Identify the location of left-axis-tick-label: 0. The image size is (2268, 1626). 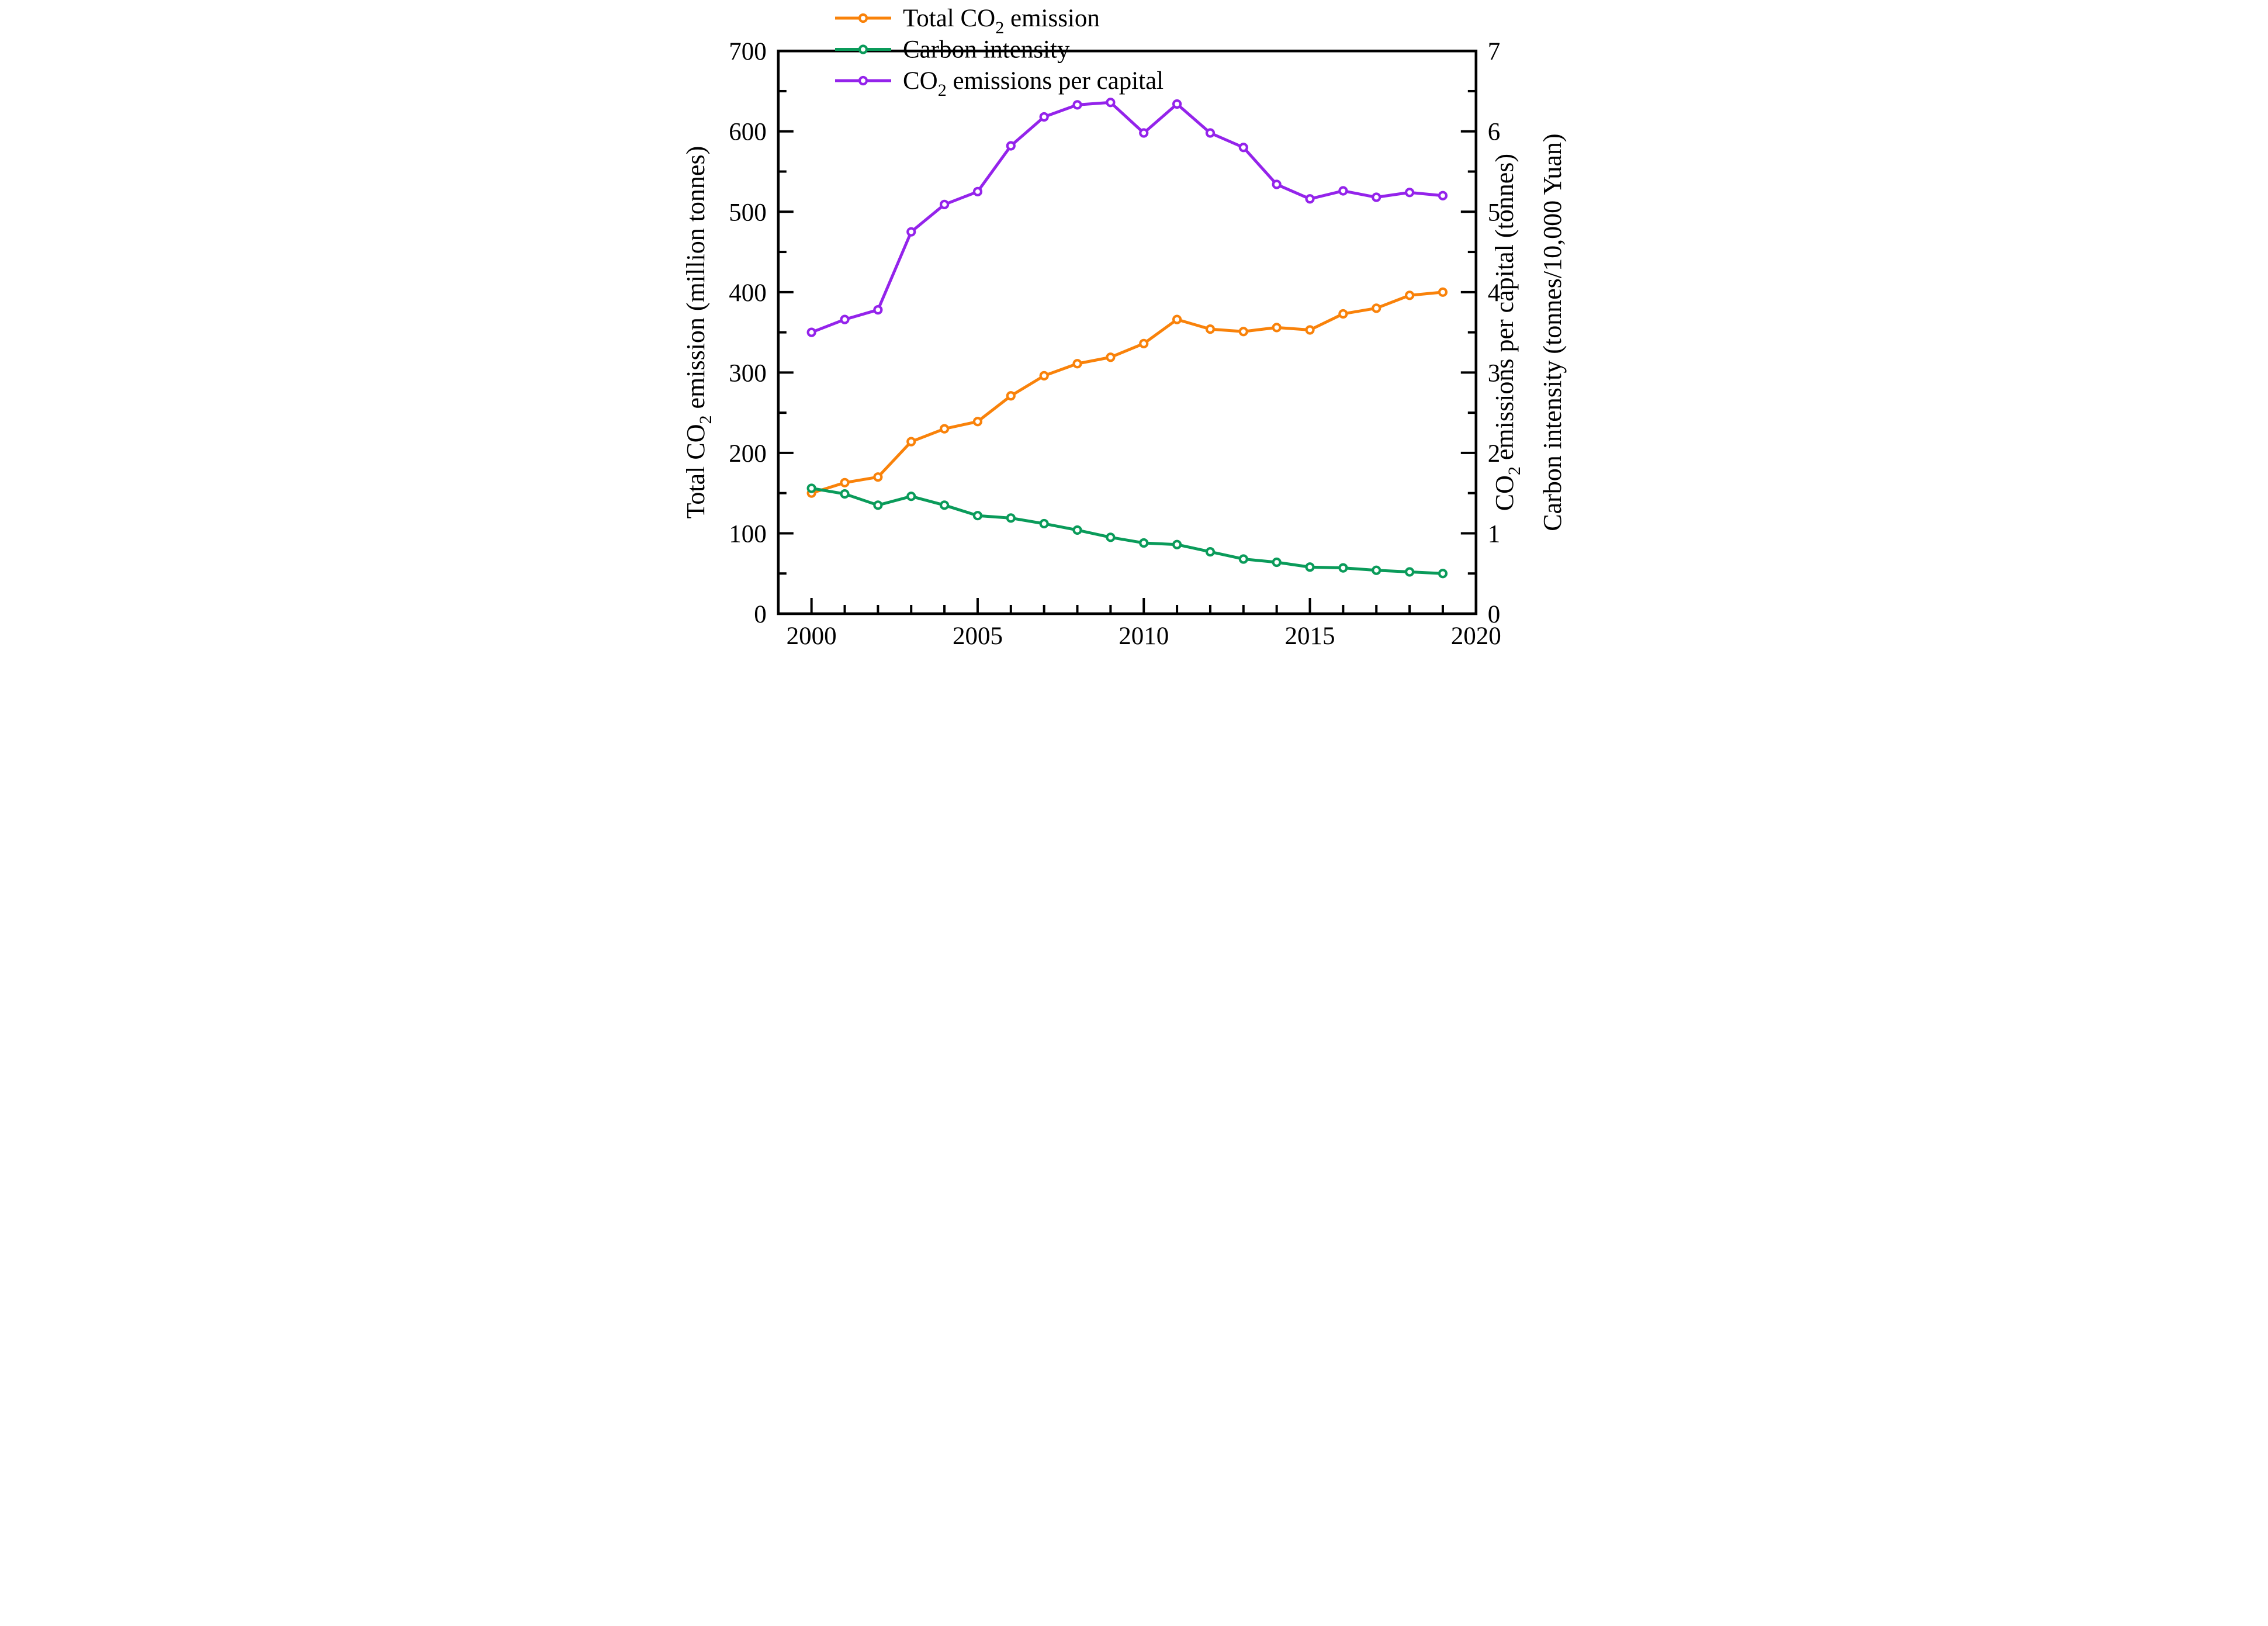
(760, 614).